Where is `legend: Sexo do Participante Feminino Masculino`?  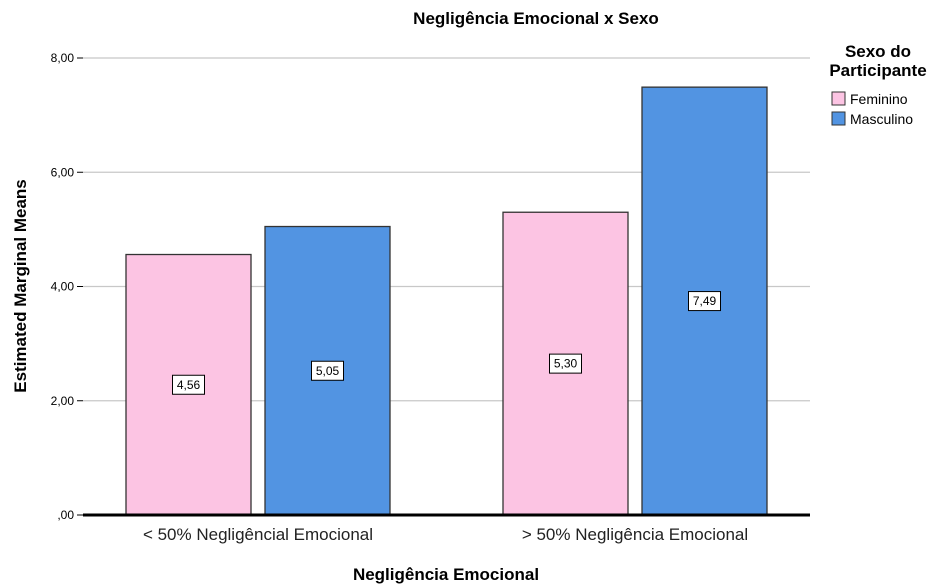 legend: Sexo do Participante Feminino Masculino is located at coordinates (877, 84).